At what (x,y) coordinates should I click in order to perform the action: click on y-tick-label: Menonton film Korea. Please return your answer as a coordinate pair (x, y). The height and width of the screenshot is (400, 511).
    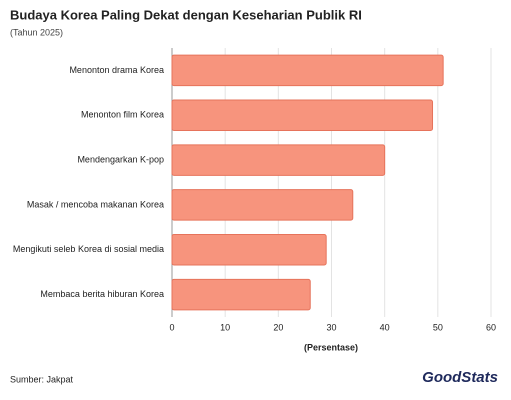
    Looking at the image, I should click on (122, 115).